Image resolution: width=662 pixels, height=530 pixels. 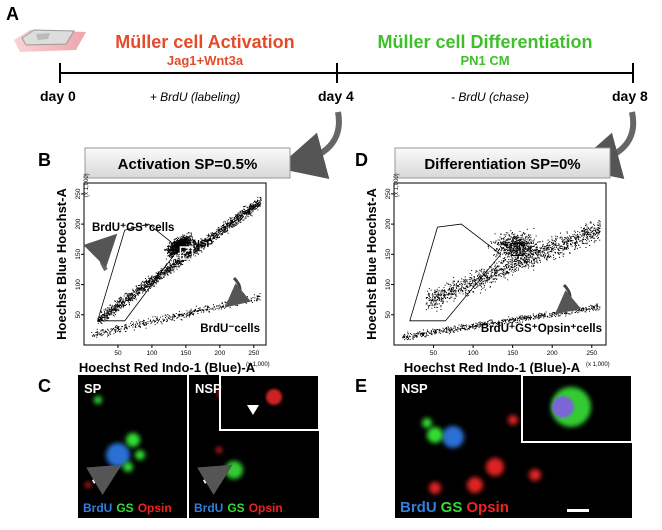 What do you see at coordinates (188, 164) in the screenshot?
I see `plot-title: Activation SP=0.5%` at bounding box center [188, 164].